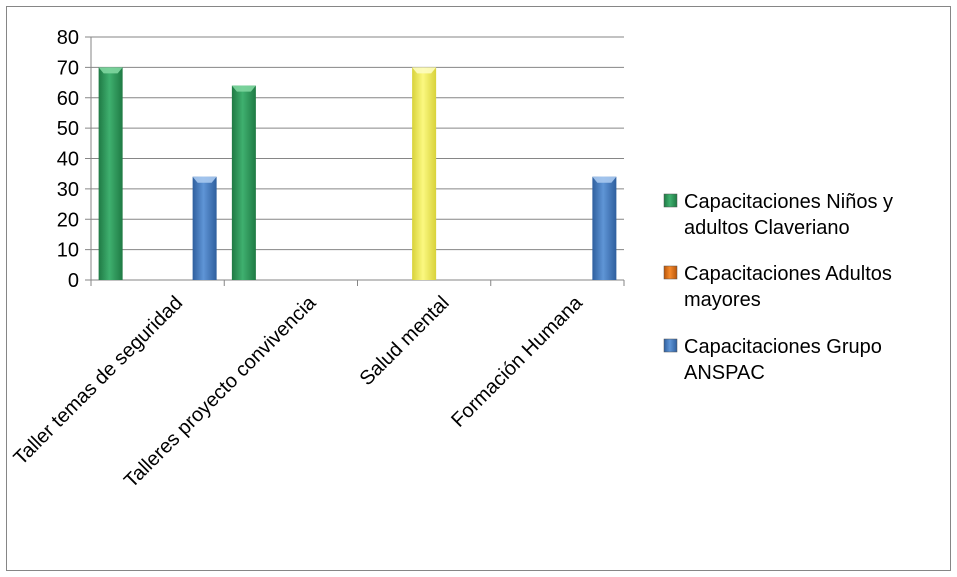 The image size is (957, 577). I want to click on legend-label: ANSPAC, so click(724, 373).